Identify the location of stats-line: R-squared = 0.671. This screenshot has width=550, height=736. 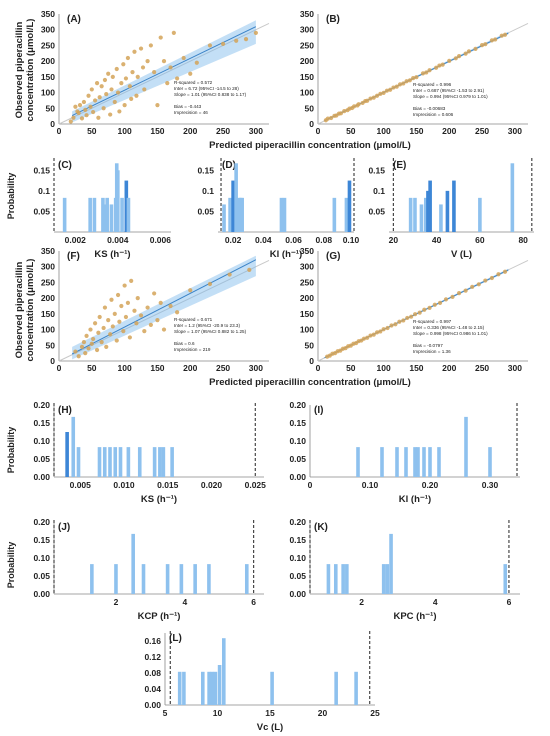
(193, 319).